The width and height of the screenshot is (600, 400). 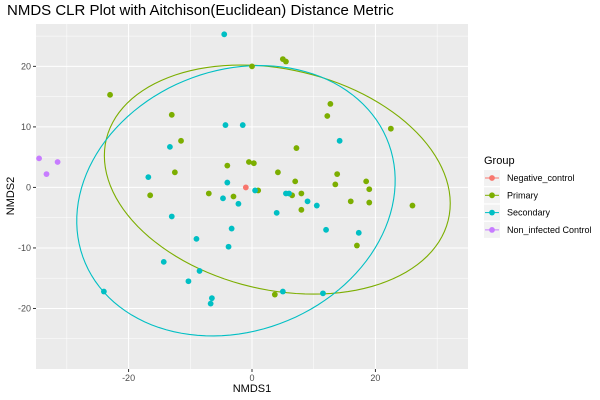 What do you see at coordinates (549, 230) in the screenshot?
I see `legend-label-non-infected-control: Non_infected Control` at bounding box center [549, 230].